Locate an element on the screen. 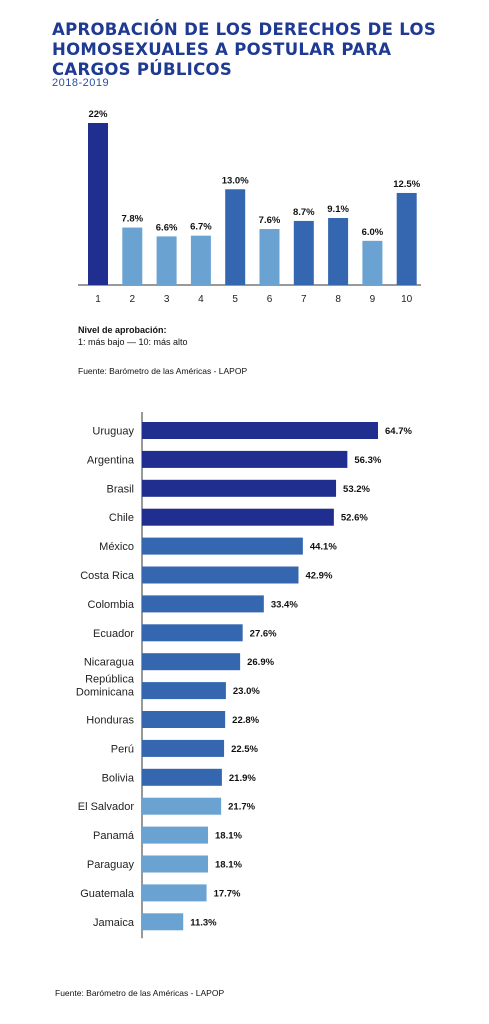 Image resolution: width=489 pixels, height=1024 pixels. value-label: 7.6% is located at coordinates (270, 220).